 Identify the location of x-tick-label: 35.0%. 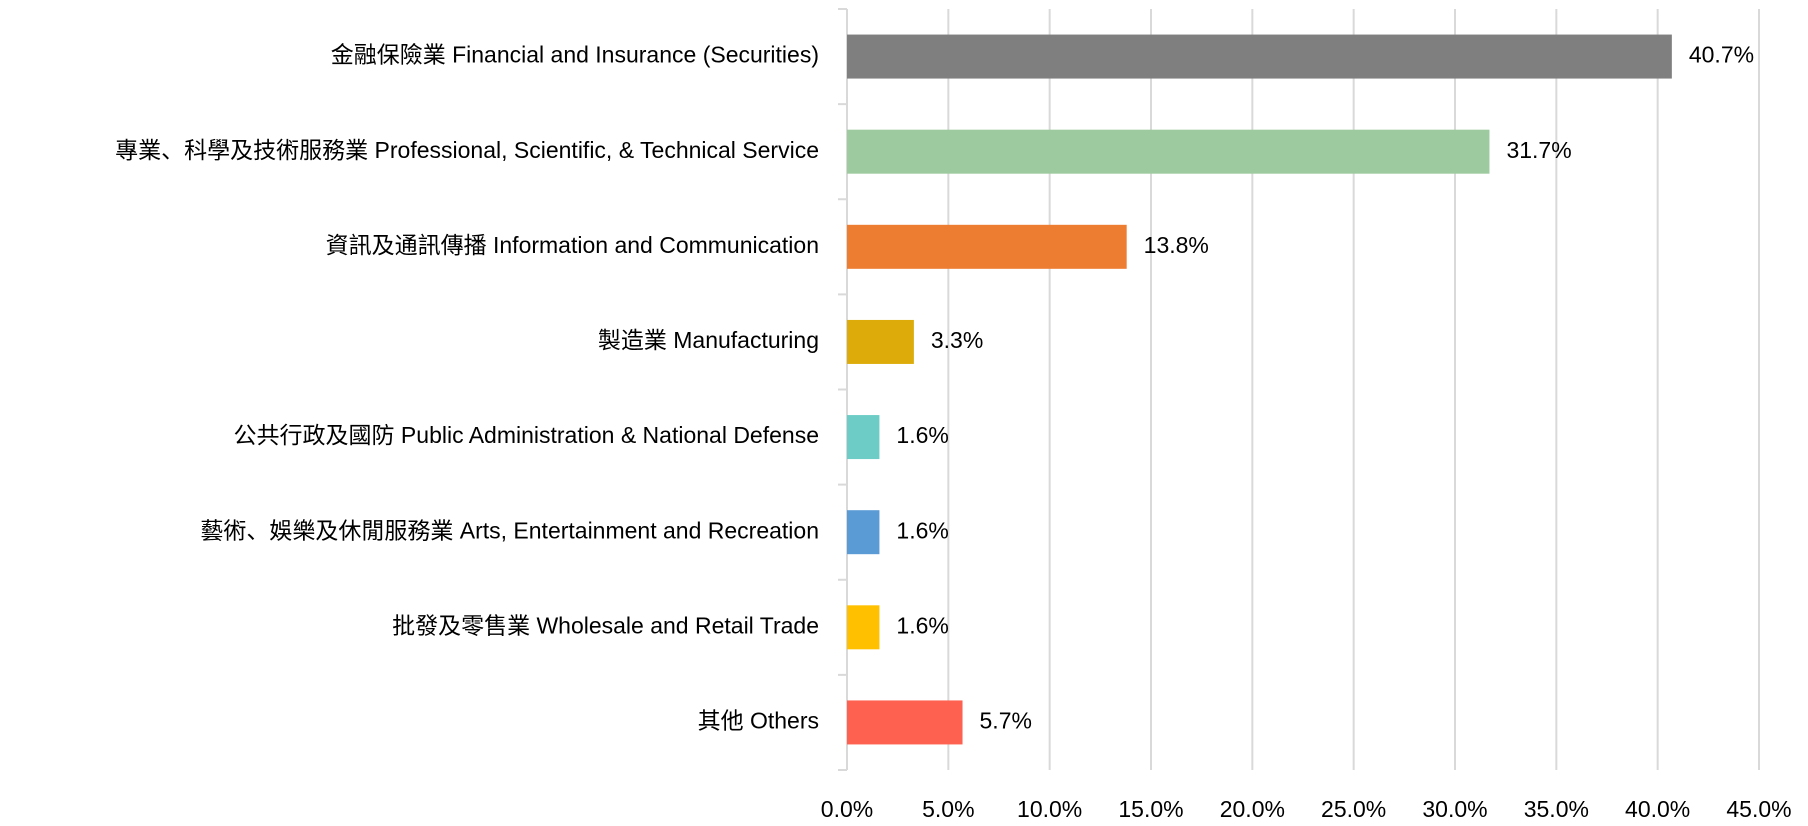
(1556, 809).